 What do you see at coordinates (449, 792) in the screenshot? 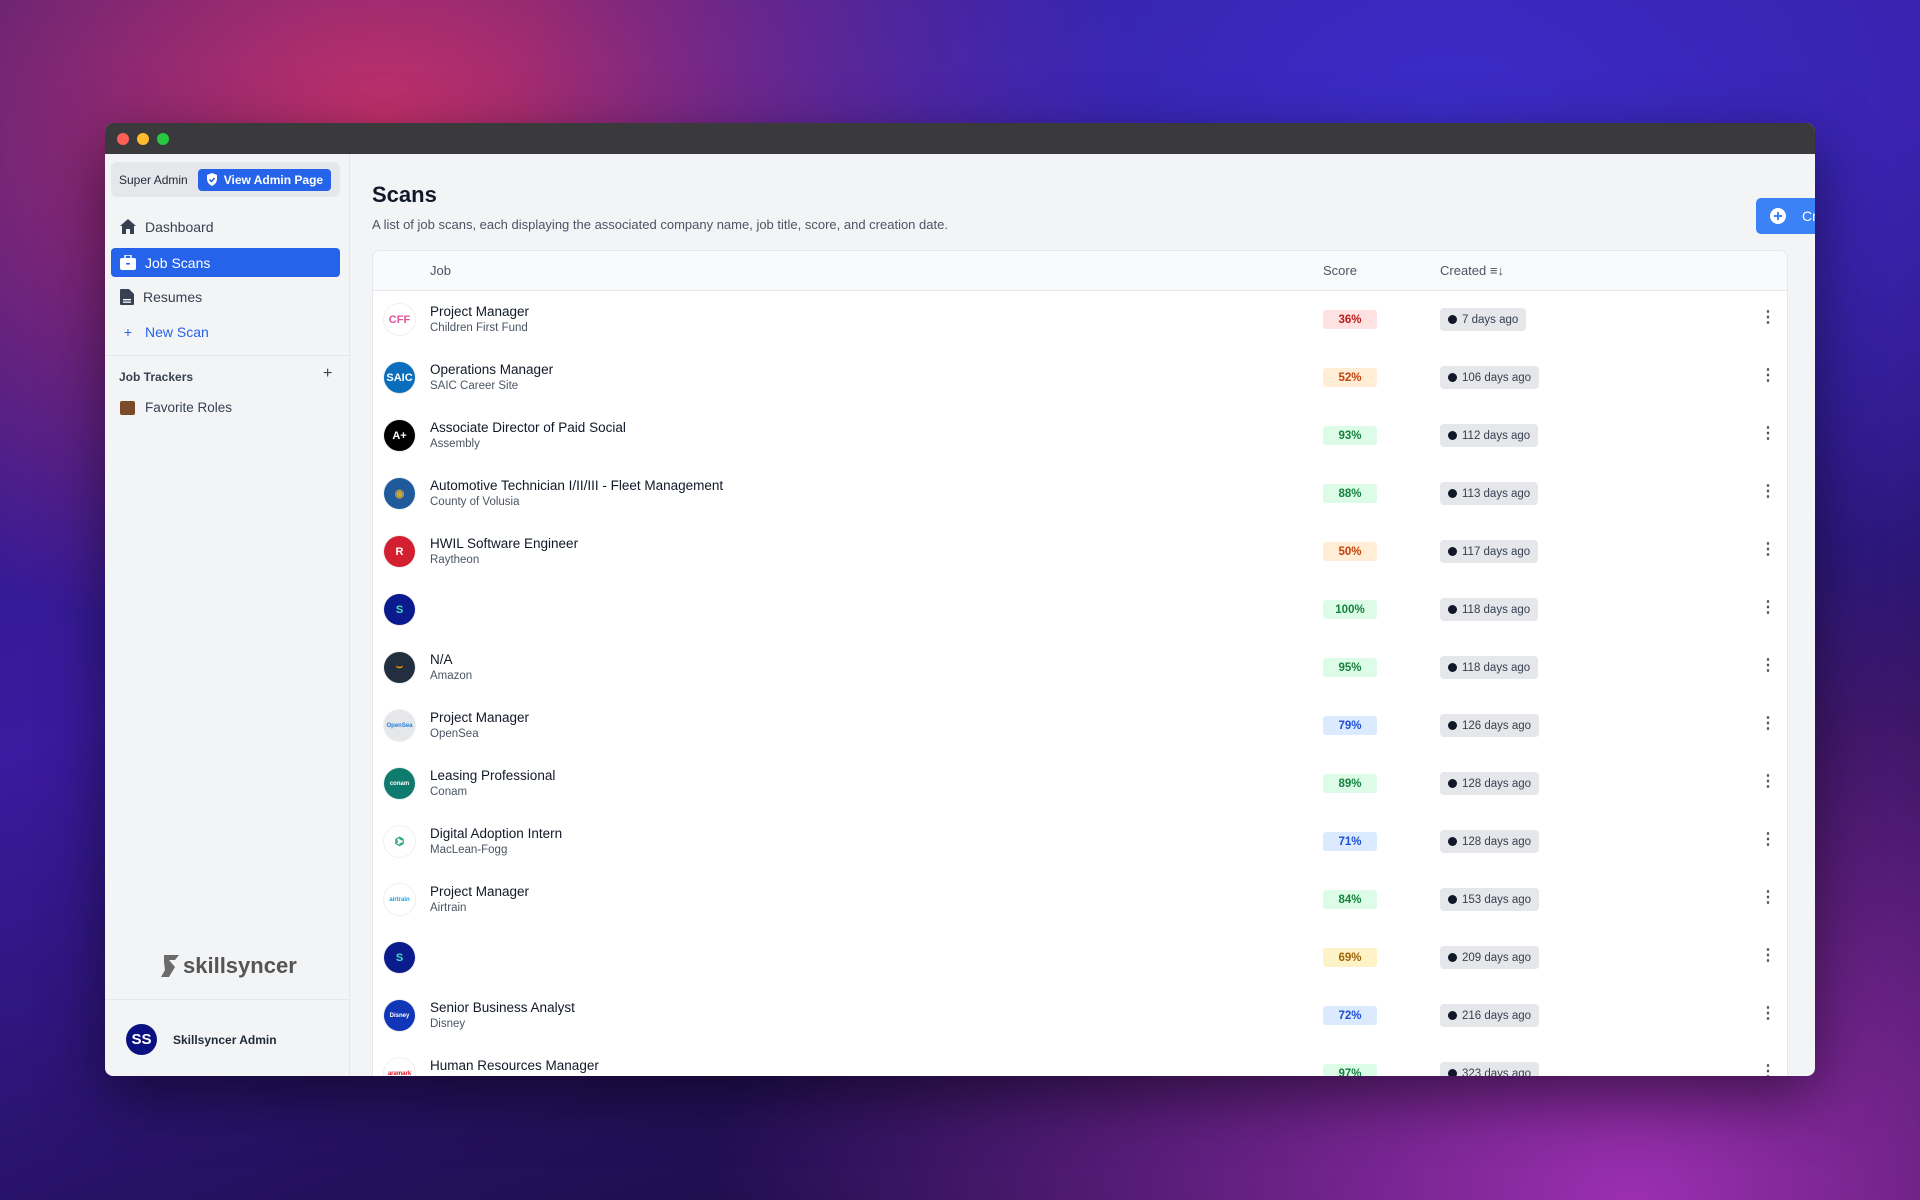
I see `company-name: Conam` at bounding box center [449, 792].